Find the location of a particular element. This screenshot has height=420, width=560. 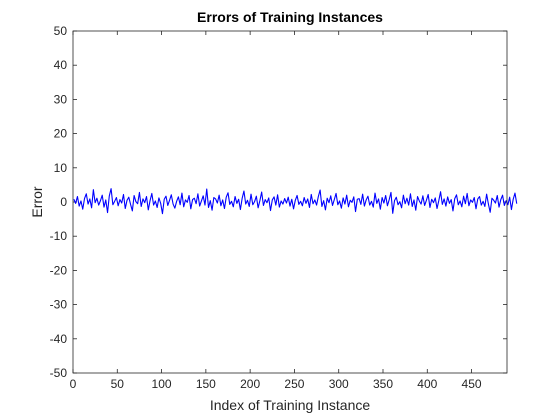

y-tick-label: 20 is located at coordinates (61, 134).